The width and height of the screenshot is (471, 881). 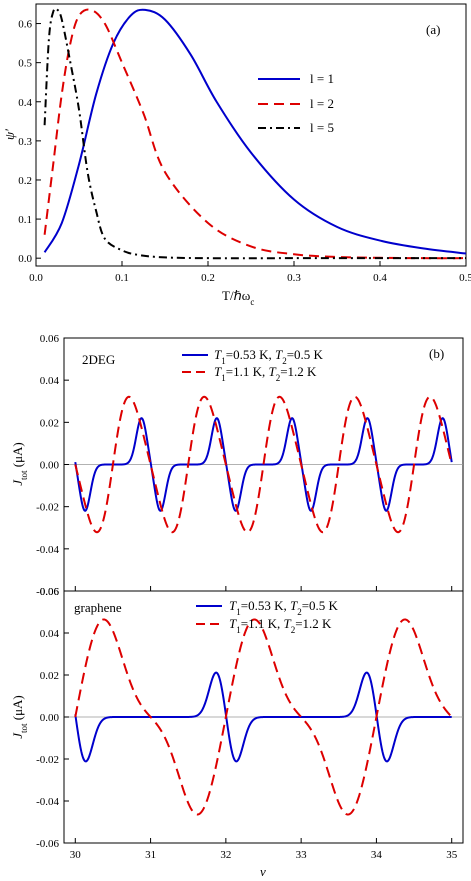 I want to click on panel-c-y-ticks: 0.06 0.04 0.02 0.00 -0.02 -0.04 -0.06, so click(x=52, y=718).